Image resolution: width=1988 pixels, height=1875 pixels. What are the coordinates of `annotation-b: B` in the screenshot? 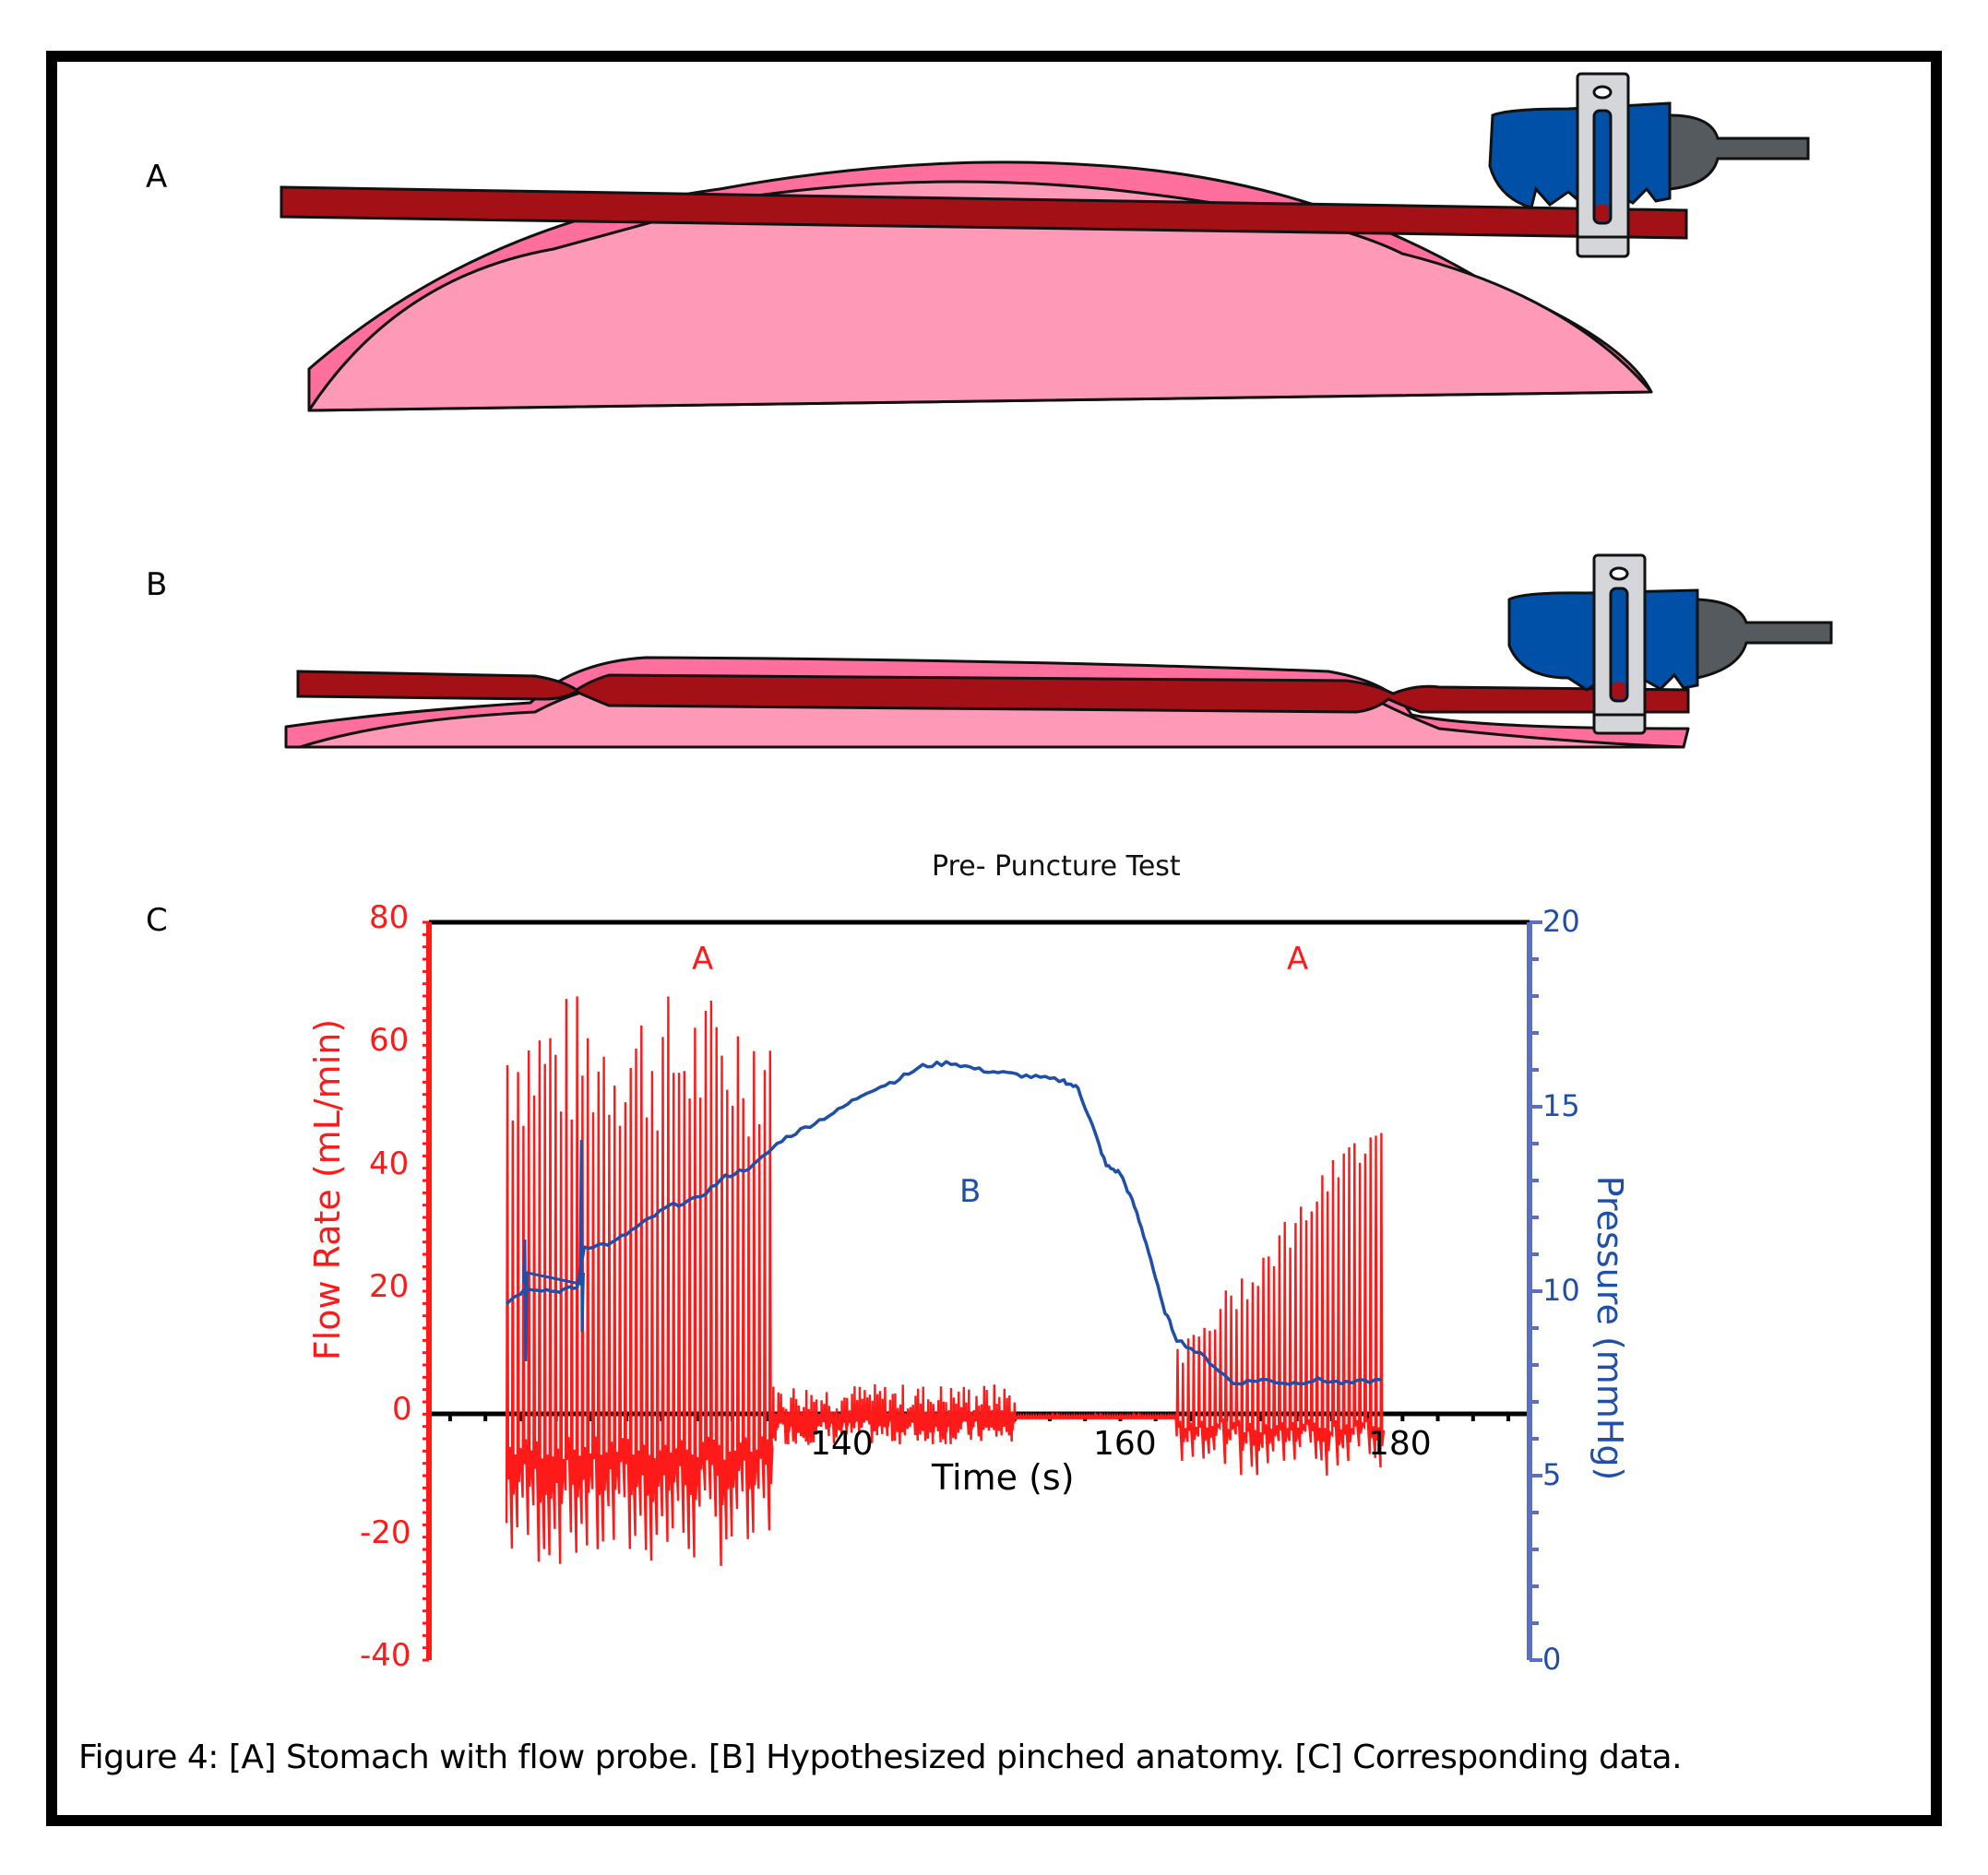 It's located at (970, 1191).